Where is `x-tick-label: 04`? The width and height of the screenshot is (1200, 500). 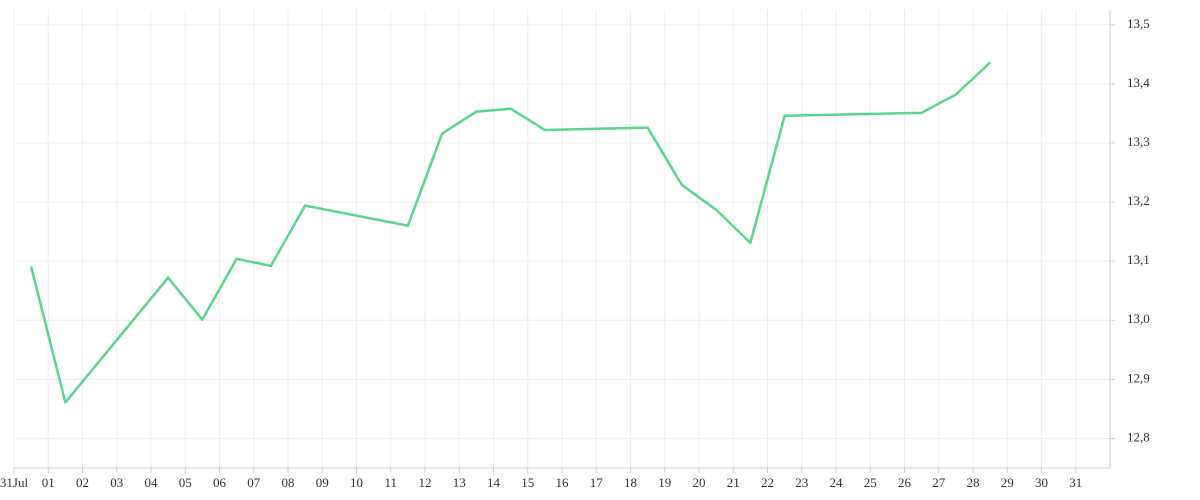
x-tick-label: 04 is located at coordinates (152, 482).